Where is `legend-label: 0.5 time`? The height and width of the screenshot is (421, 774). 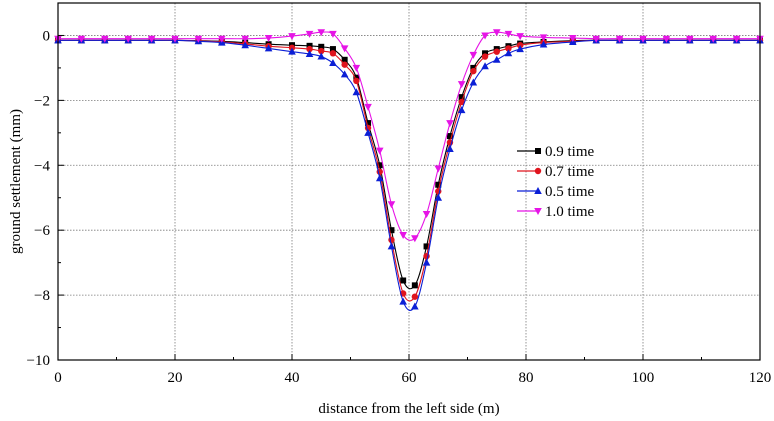 legend-label: 0.5 time is located at coordinates (570, 192).